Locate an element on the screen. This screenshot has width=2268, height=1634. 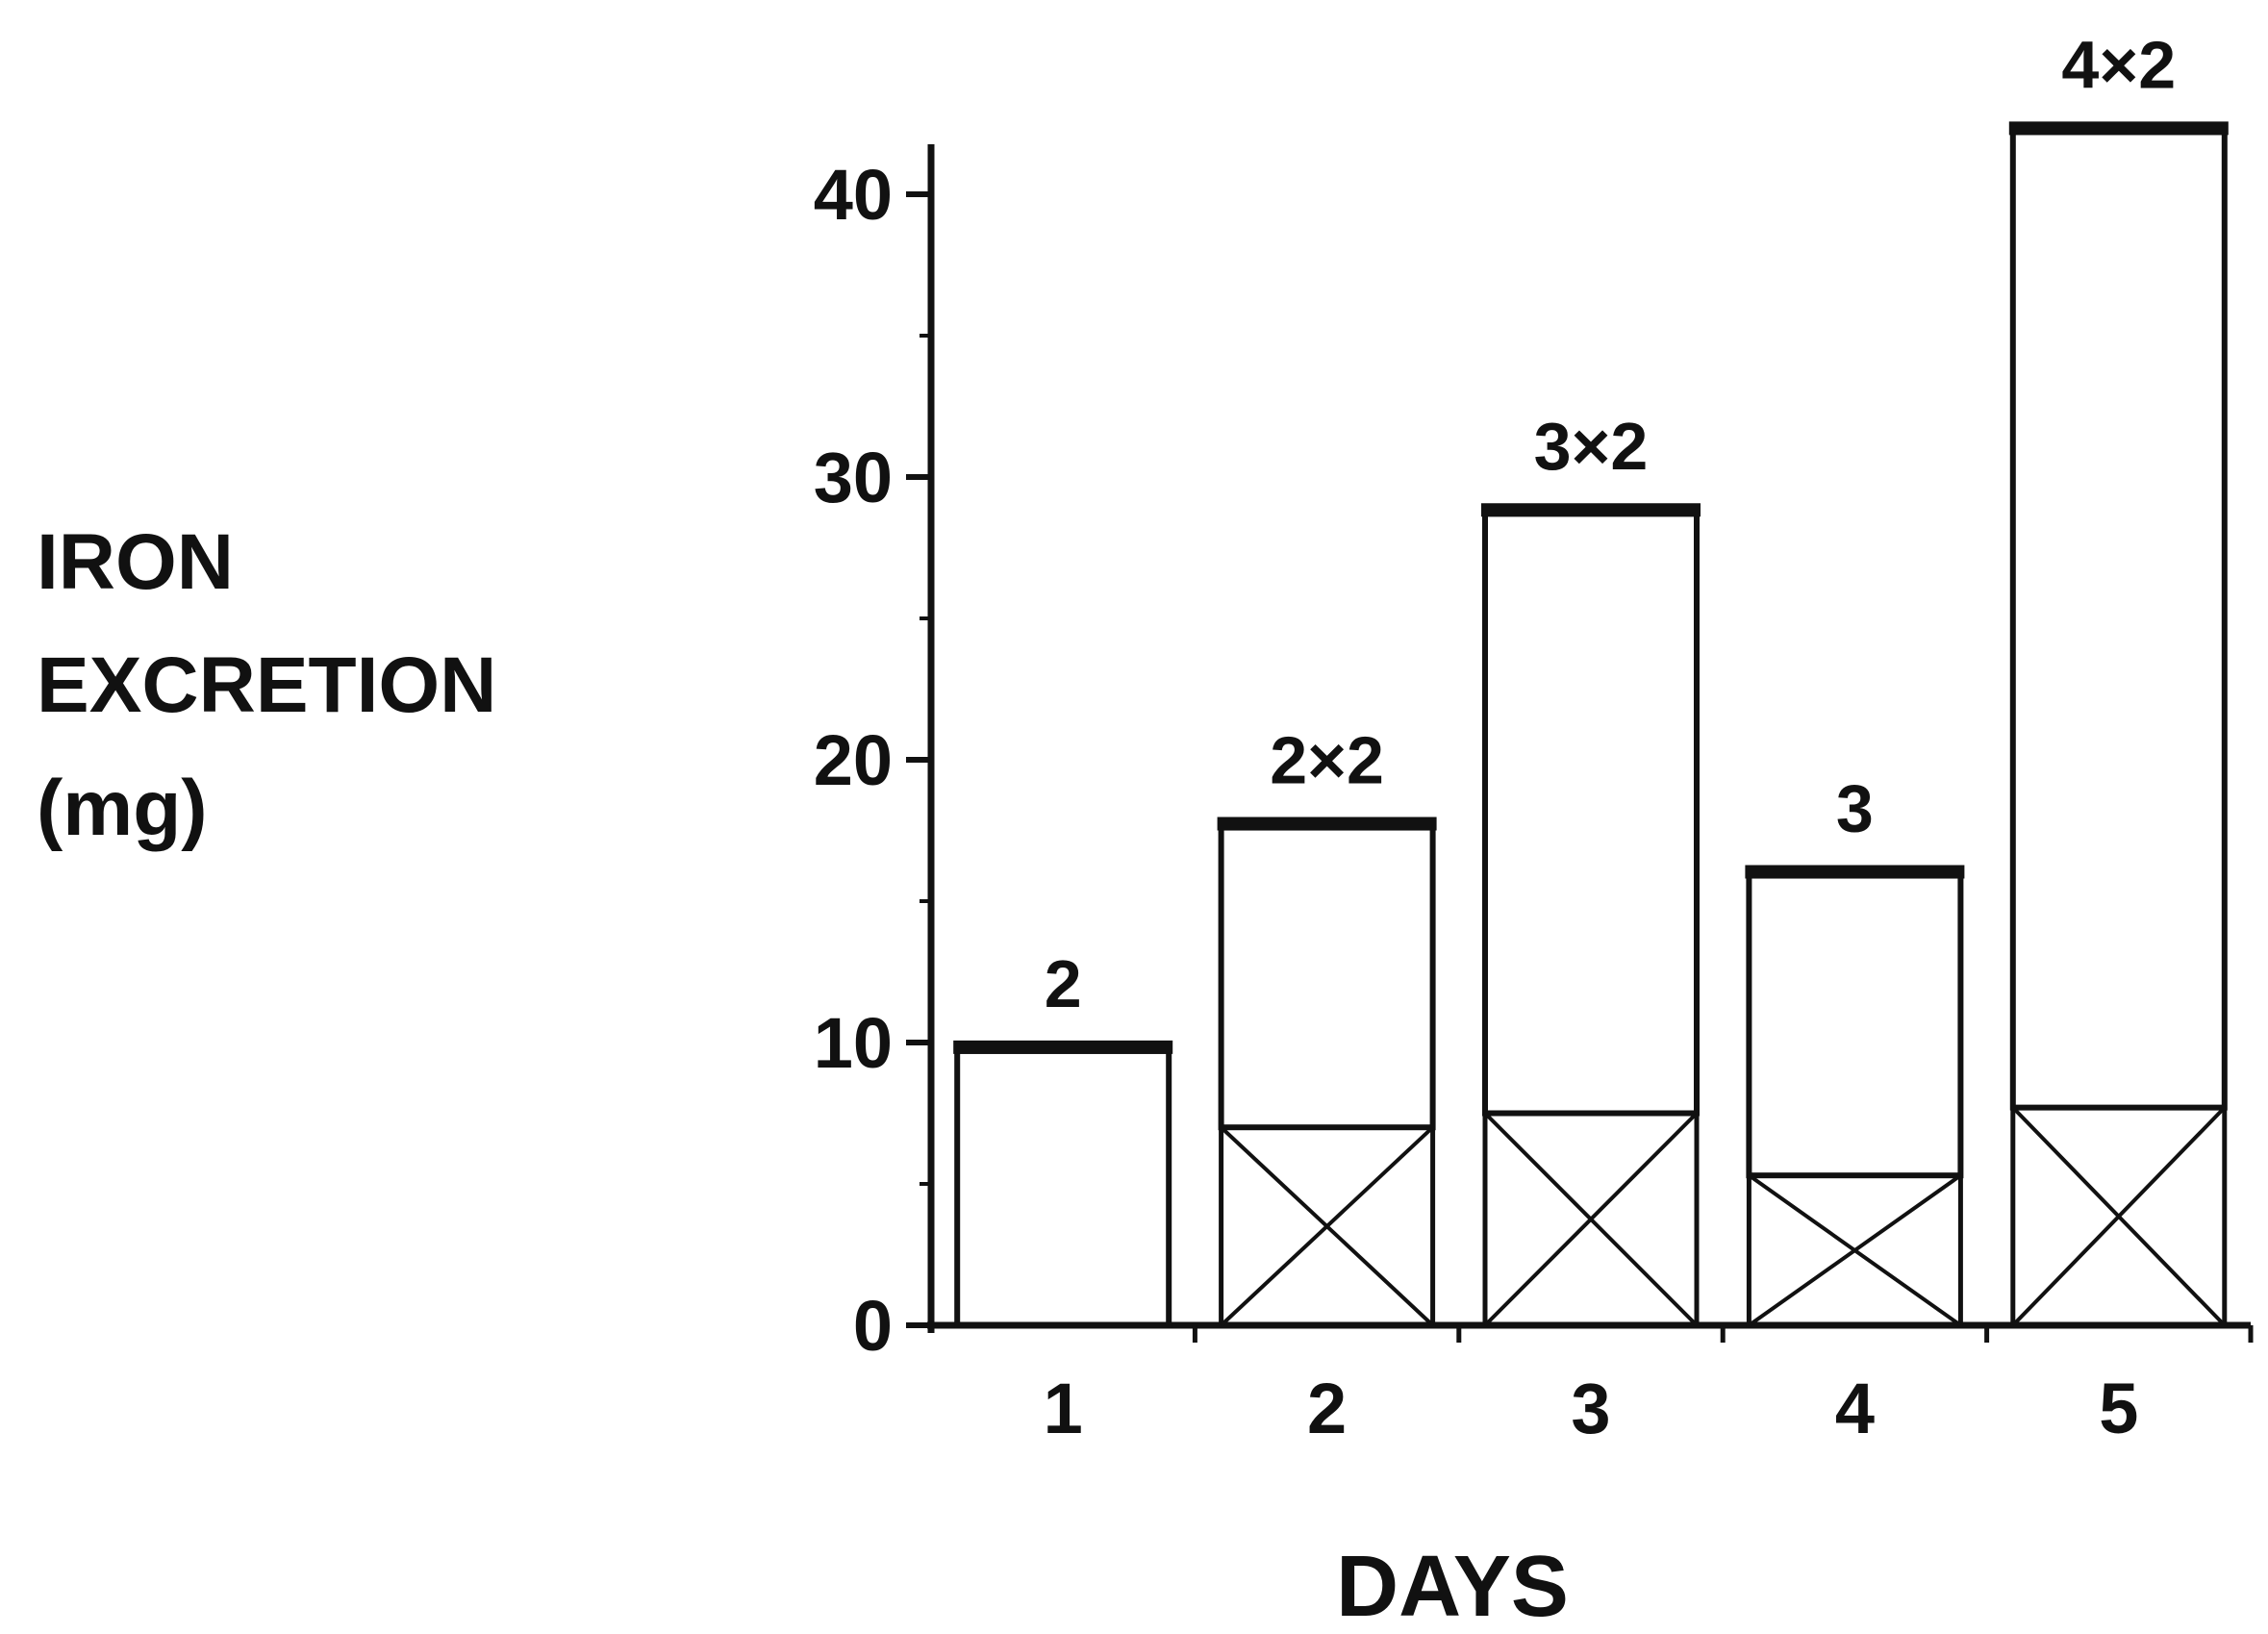
x-tick-label-5: 5 is located at coordinates (2119, 1408).